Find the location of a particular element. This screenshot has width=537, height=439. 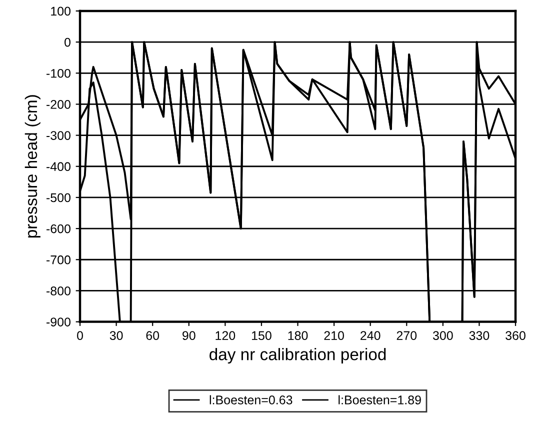

y-axis-title: pressure head (cm) is located at coordinates (32, 166).